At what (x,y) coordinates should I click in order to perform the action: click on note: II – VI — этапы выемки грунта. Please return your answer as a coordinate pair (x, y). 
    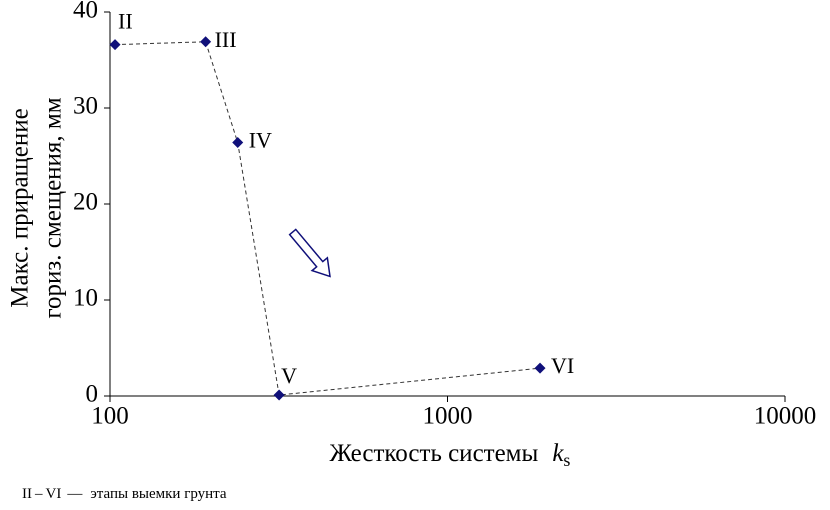
    Looking at the image, I should click on (124, 494).